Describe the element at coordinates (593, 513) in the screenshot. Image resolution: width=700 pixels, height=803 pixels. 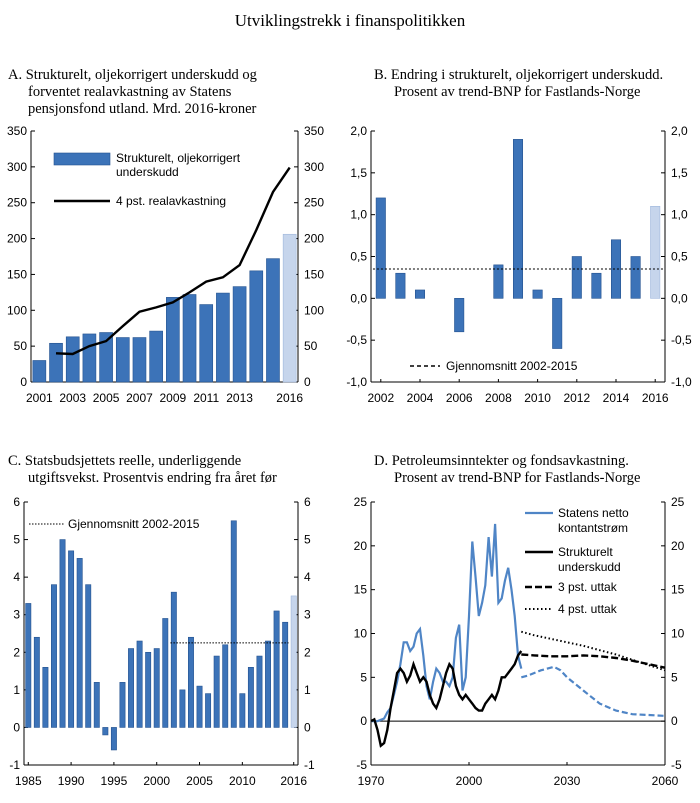
I see `legend-label-0: Statens netto` at that location.